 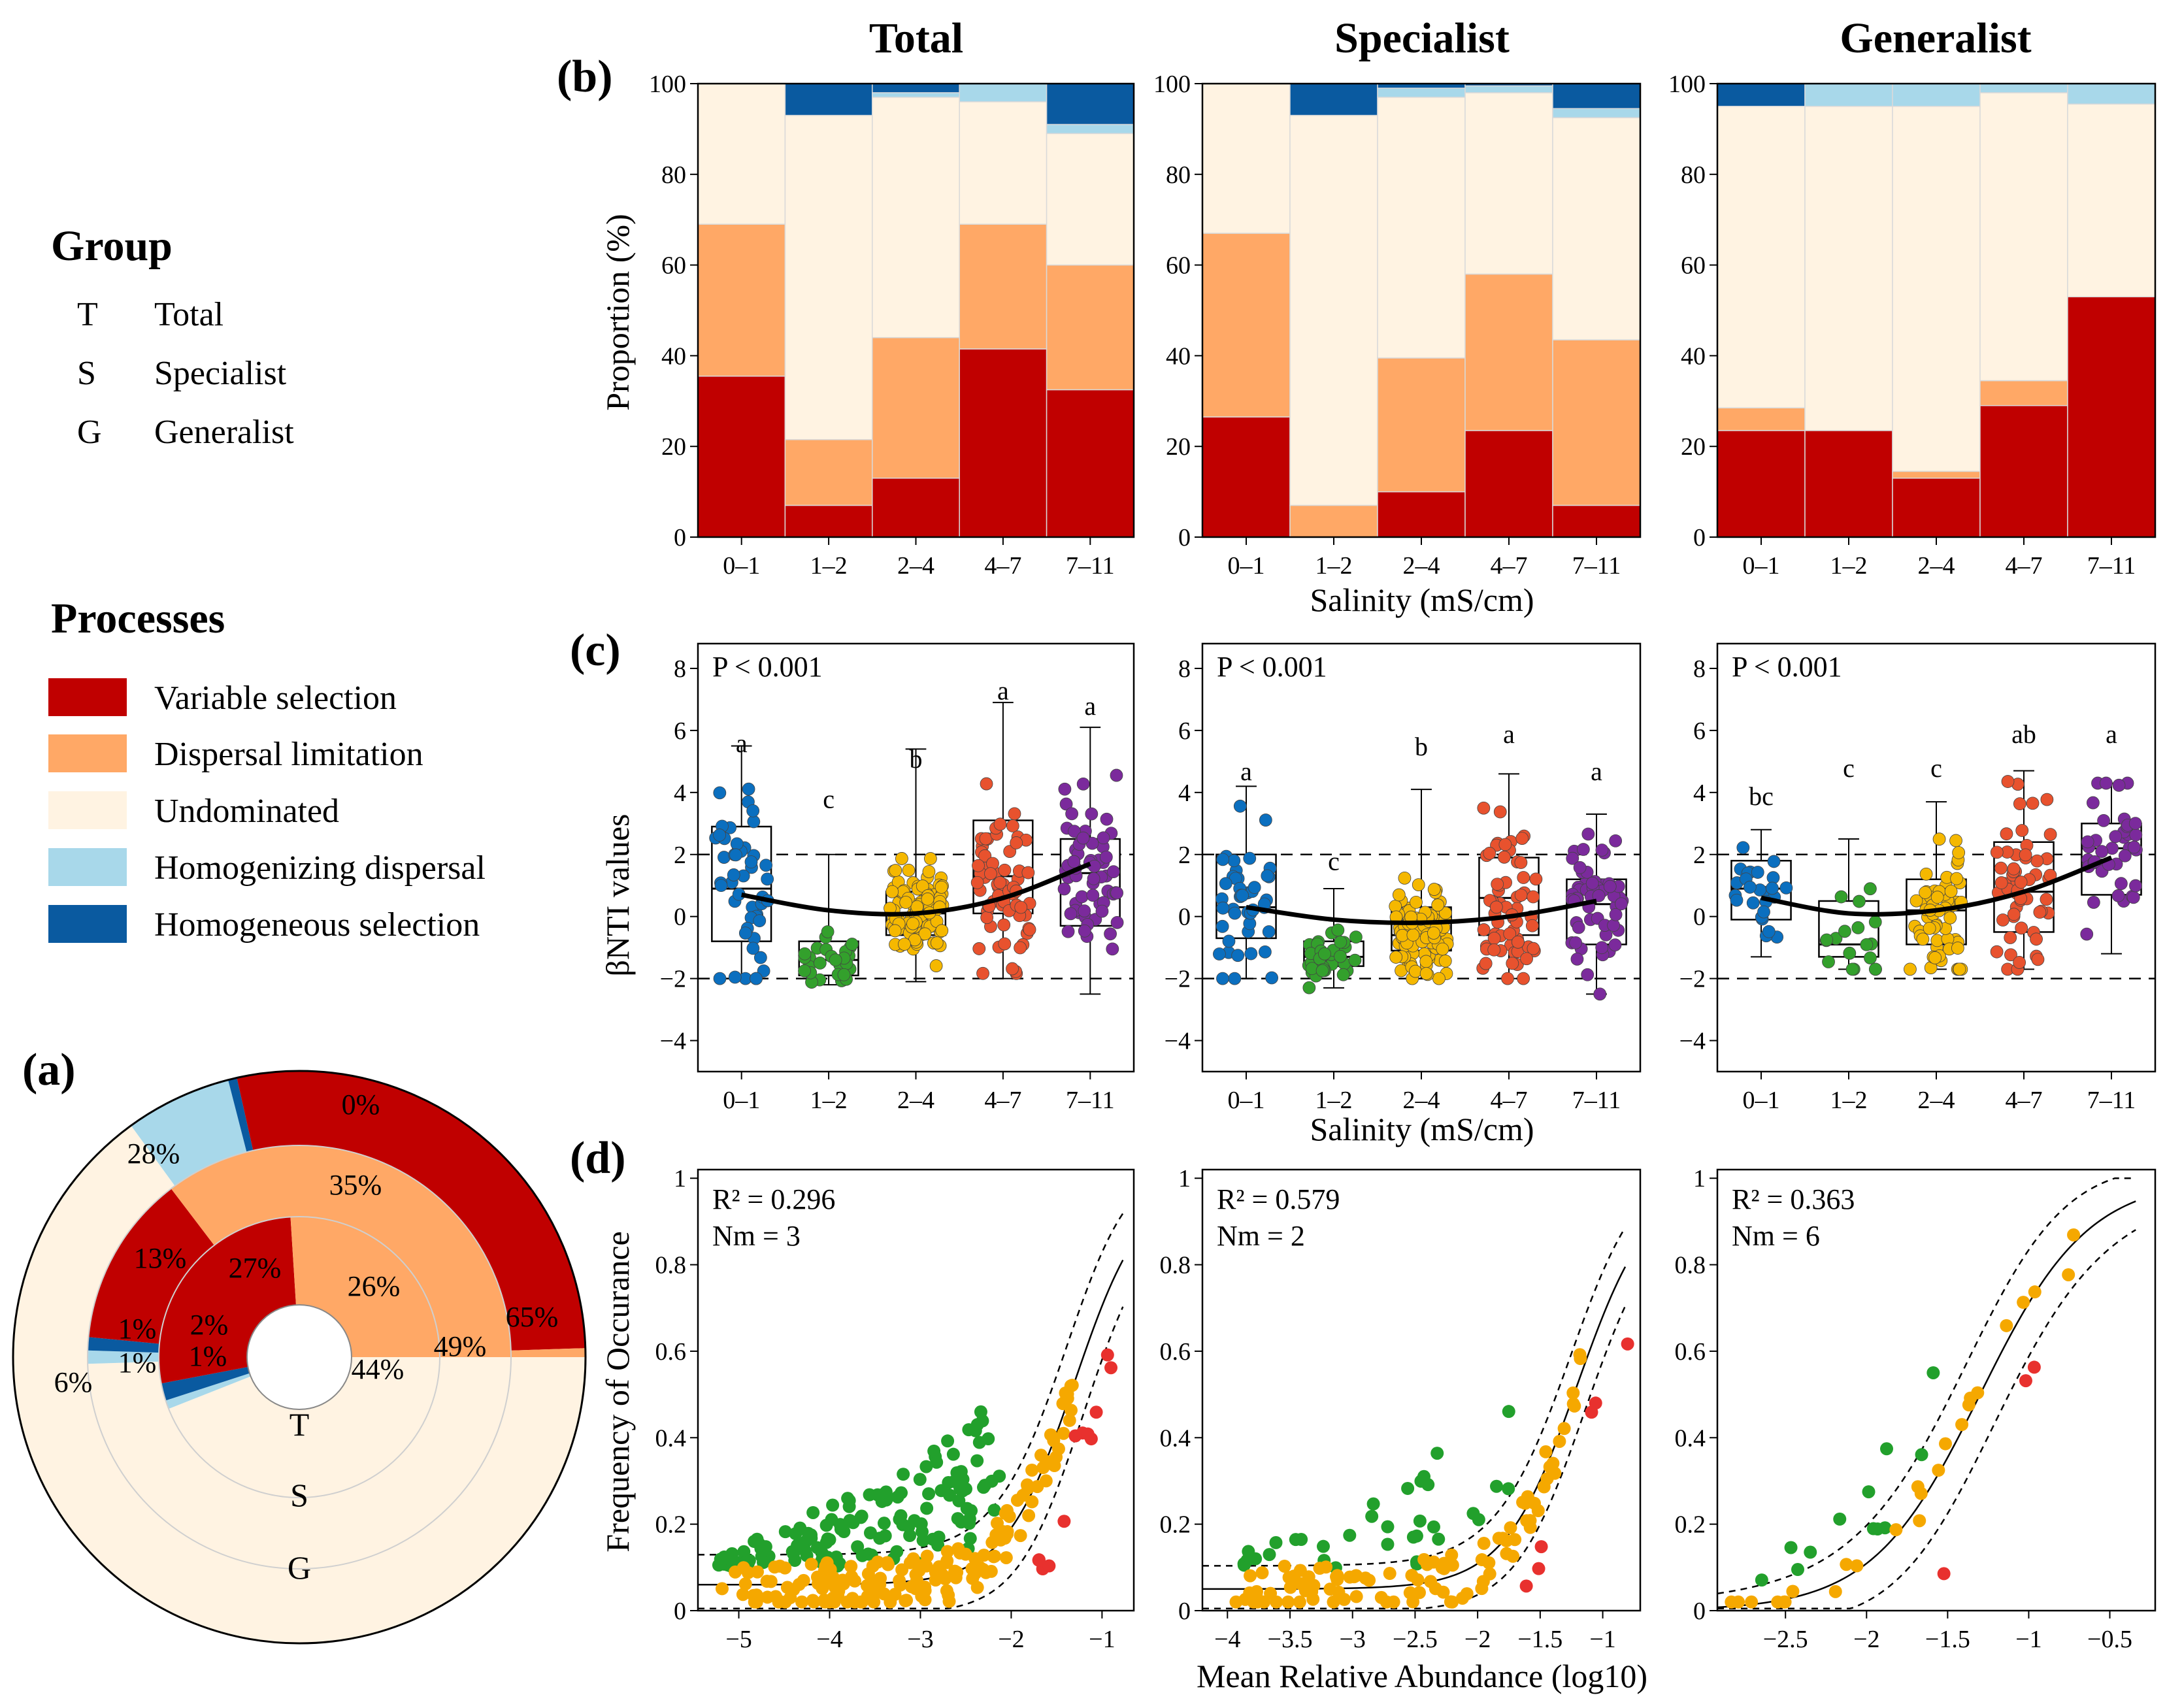 What do you see at coordinates (255, 1268) in the screenshot?
I see `pie-label-t-variable-selection: 27%` at bounding box center [255, 1268].